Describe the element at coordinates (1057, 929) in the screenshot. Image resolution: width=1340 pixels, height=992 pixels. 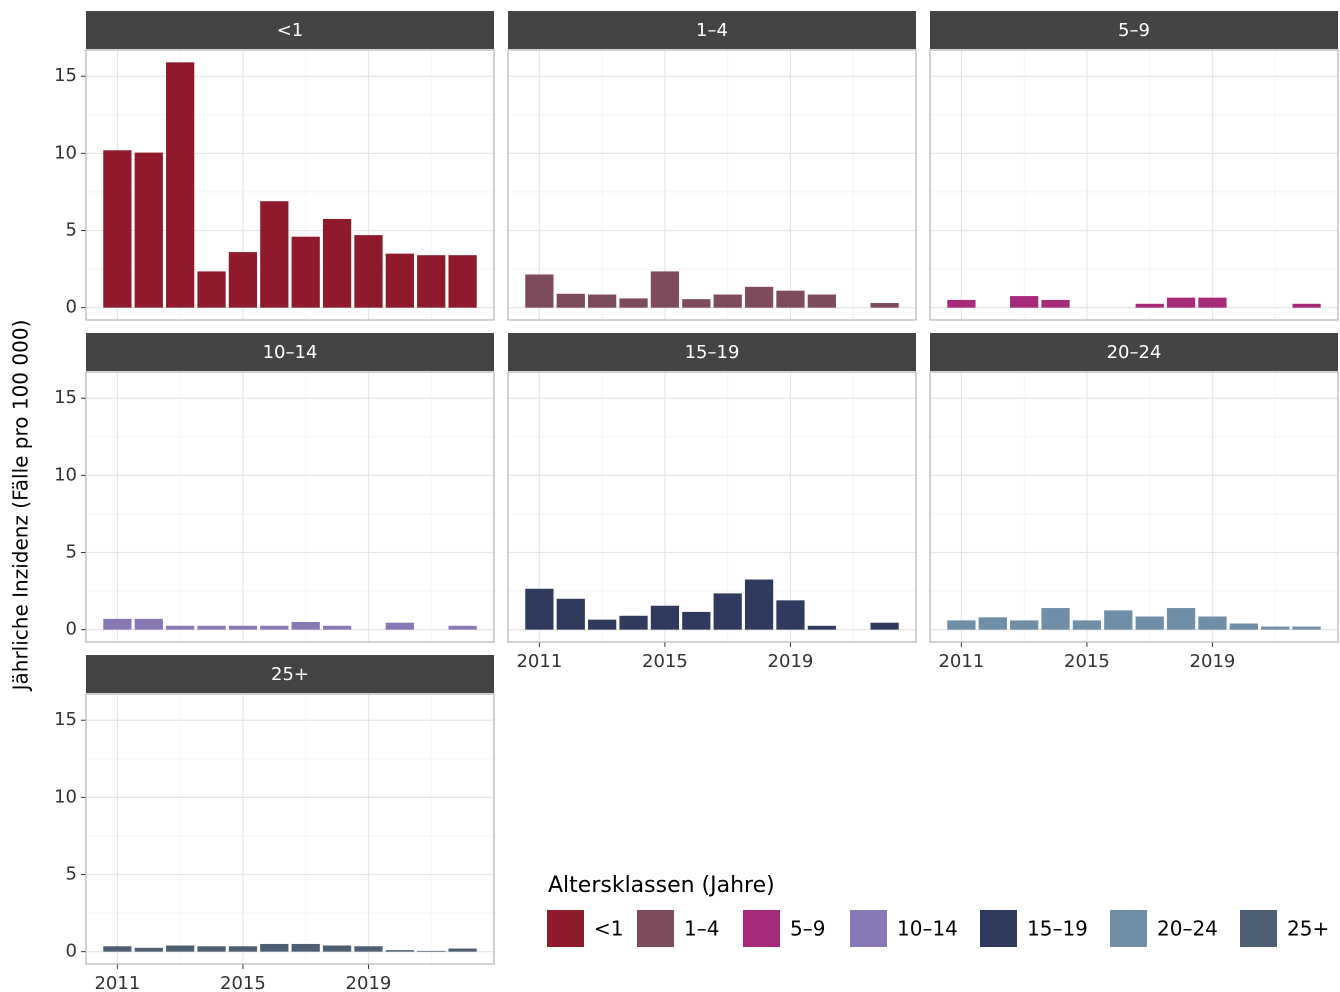
I see `legend-label: 15–19` at that location.